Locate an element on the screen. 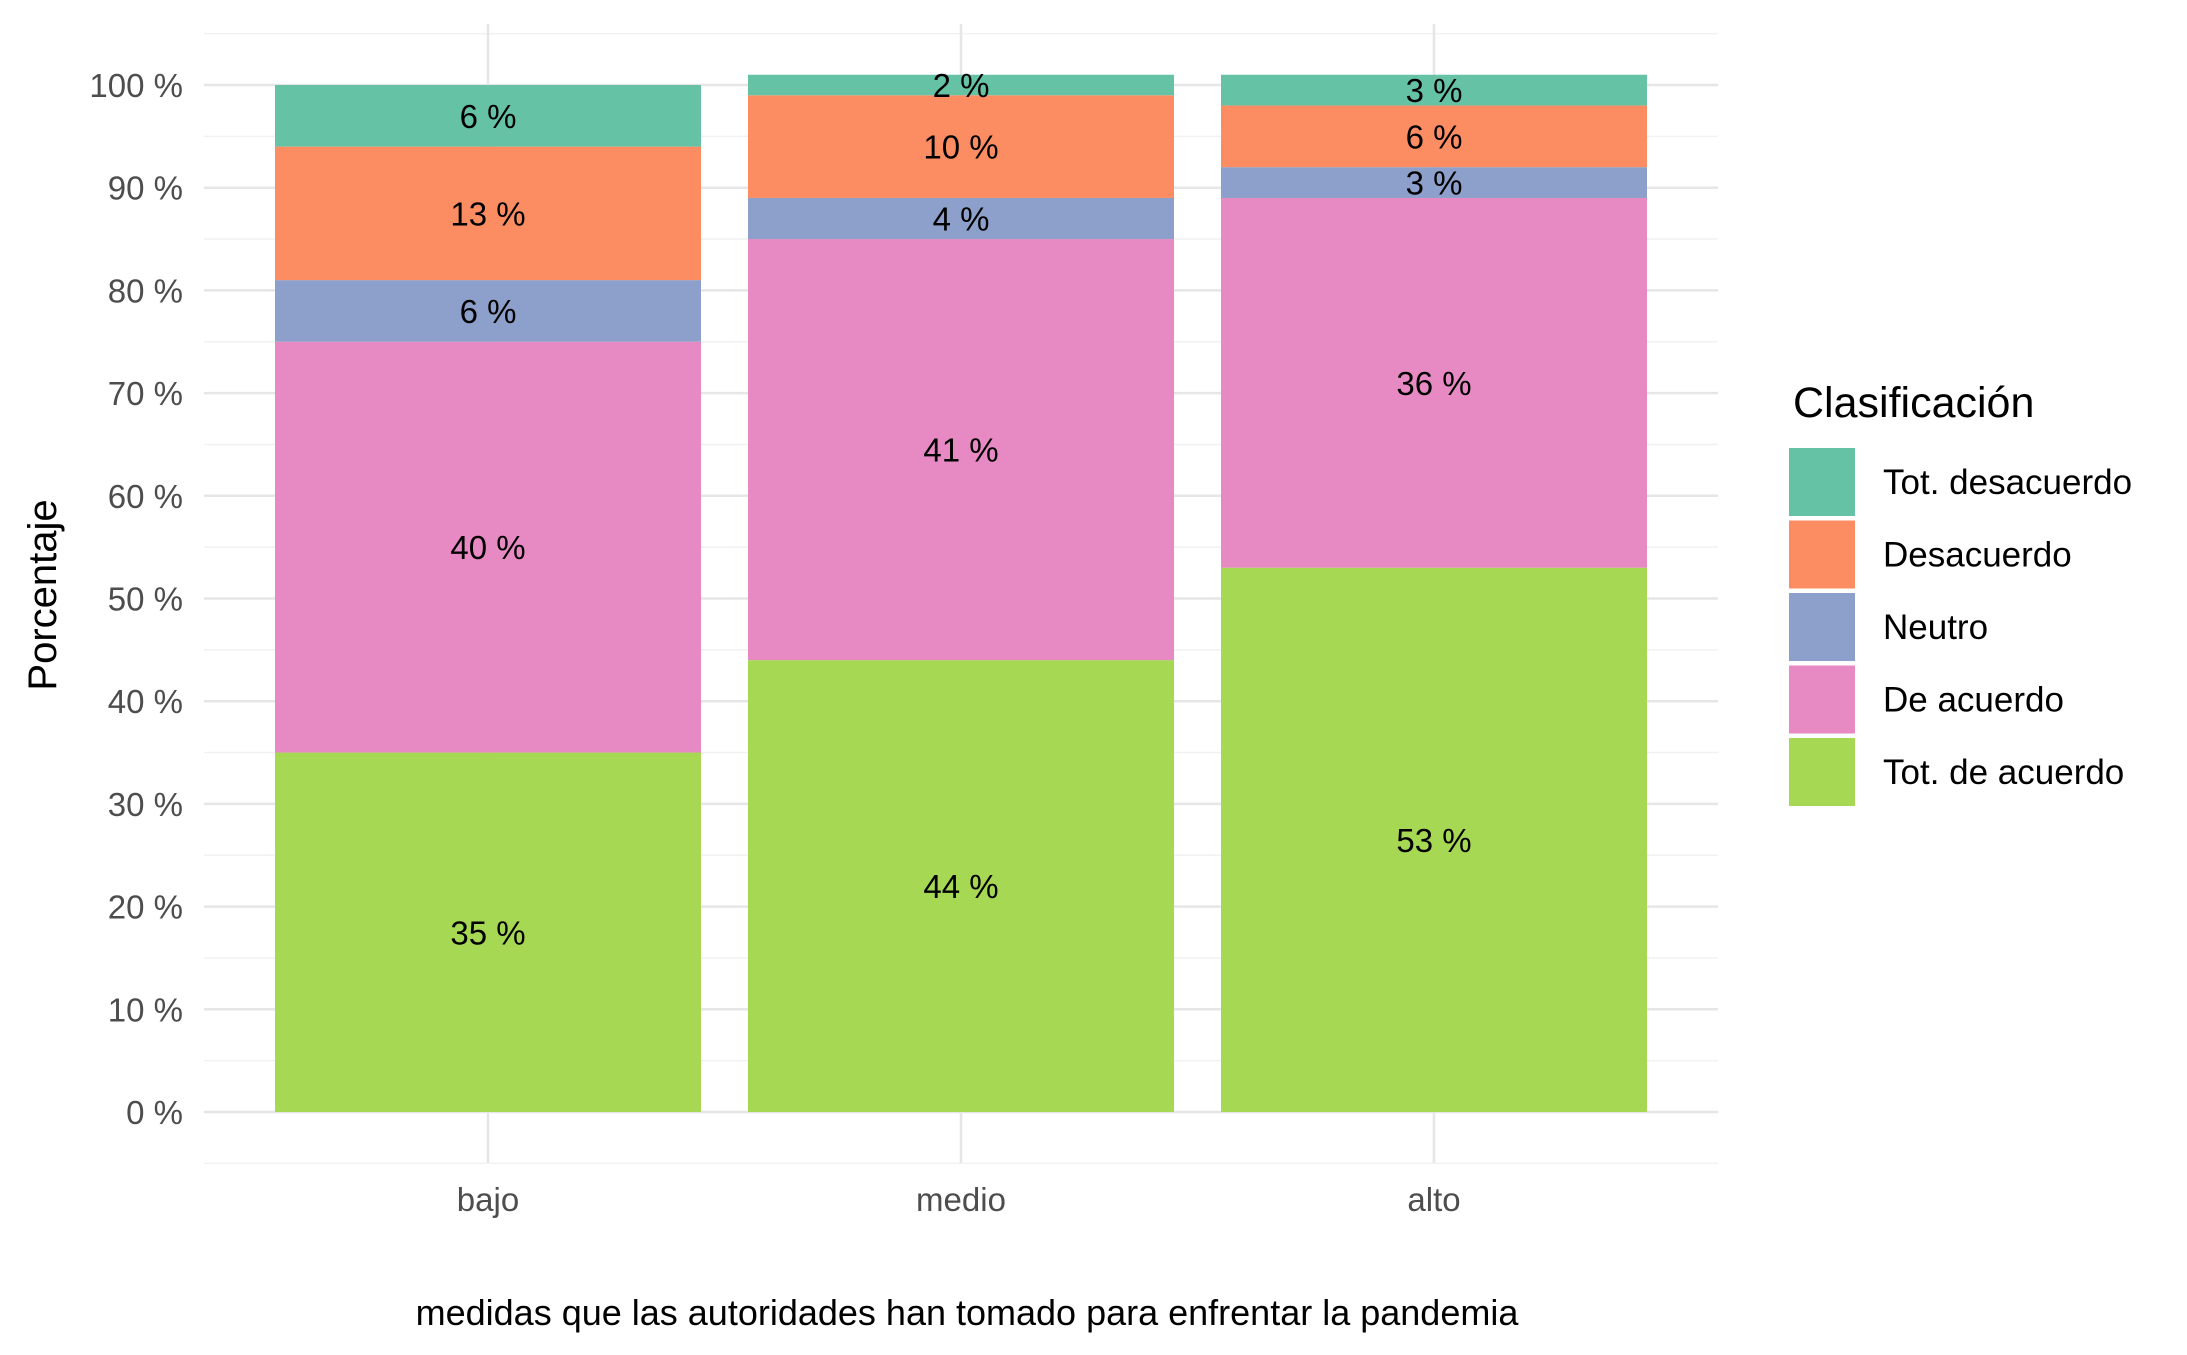  legend-label: De acuerdo is located at coordinates (1973, 700).